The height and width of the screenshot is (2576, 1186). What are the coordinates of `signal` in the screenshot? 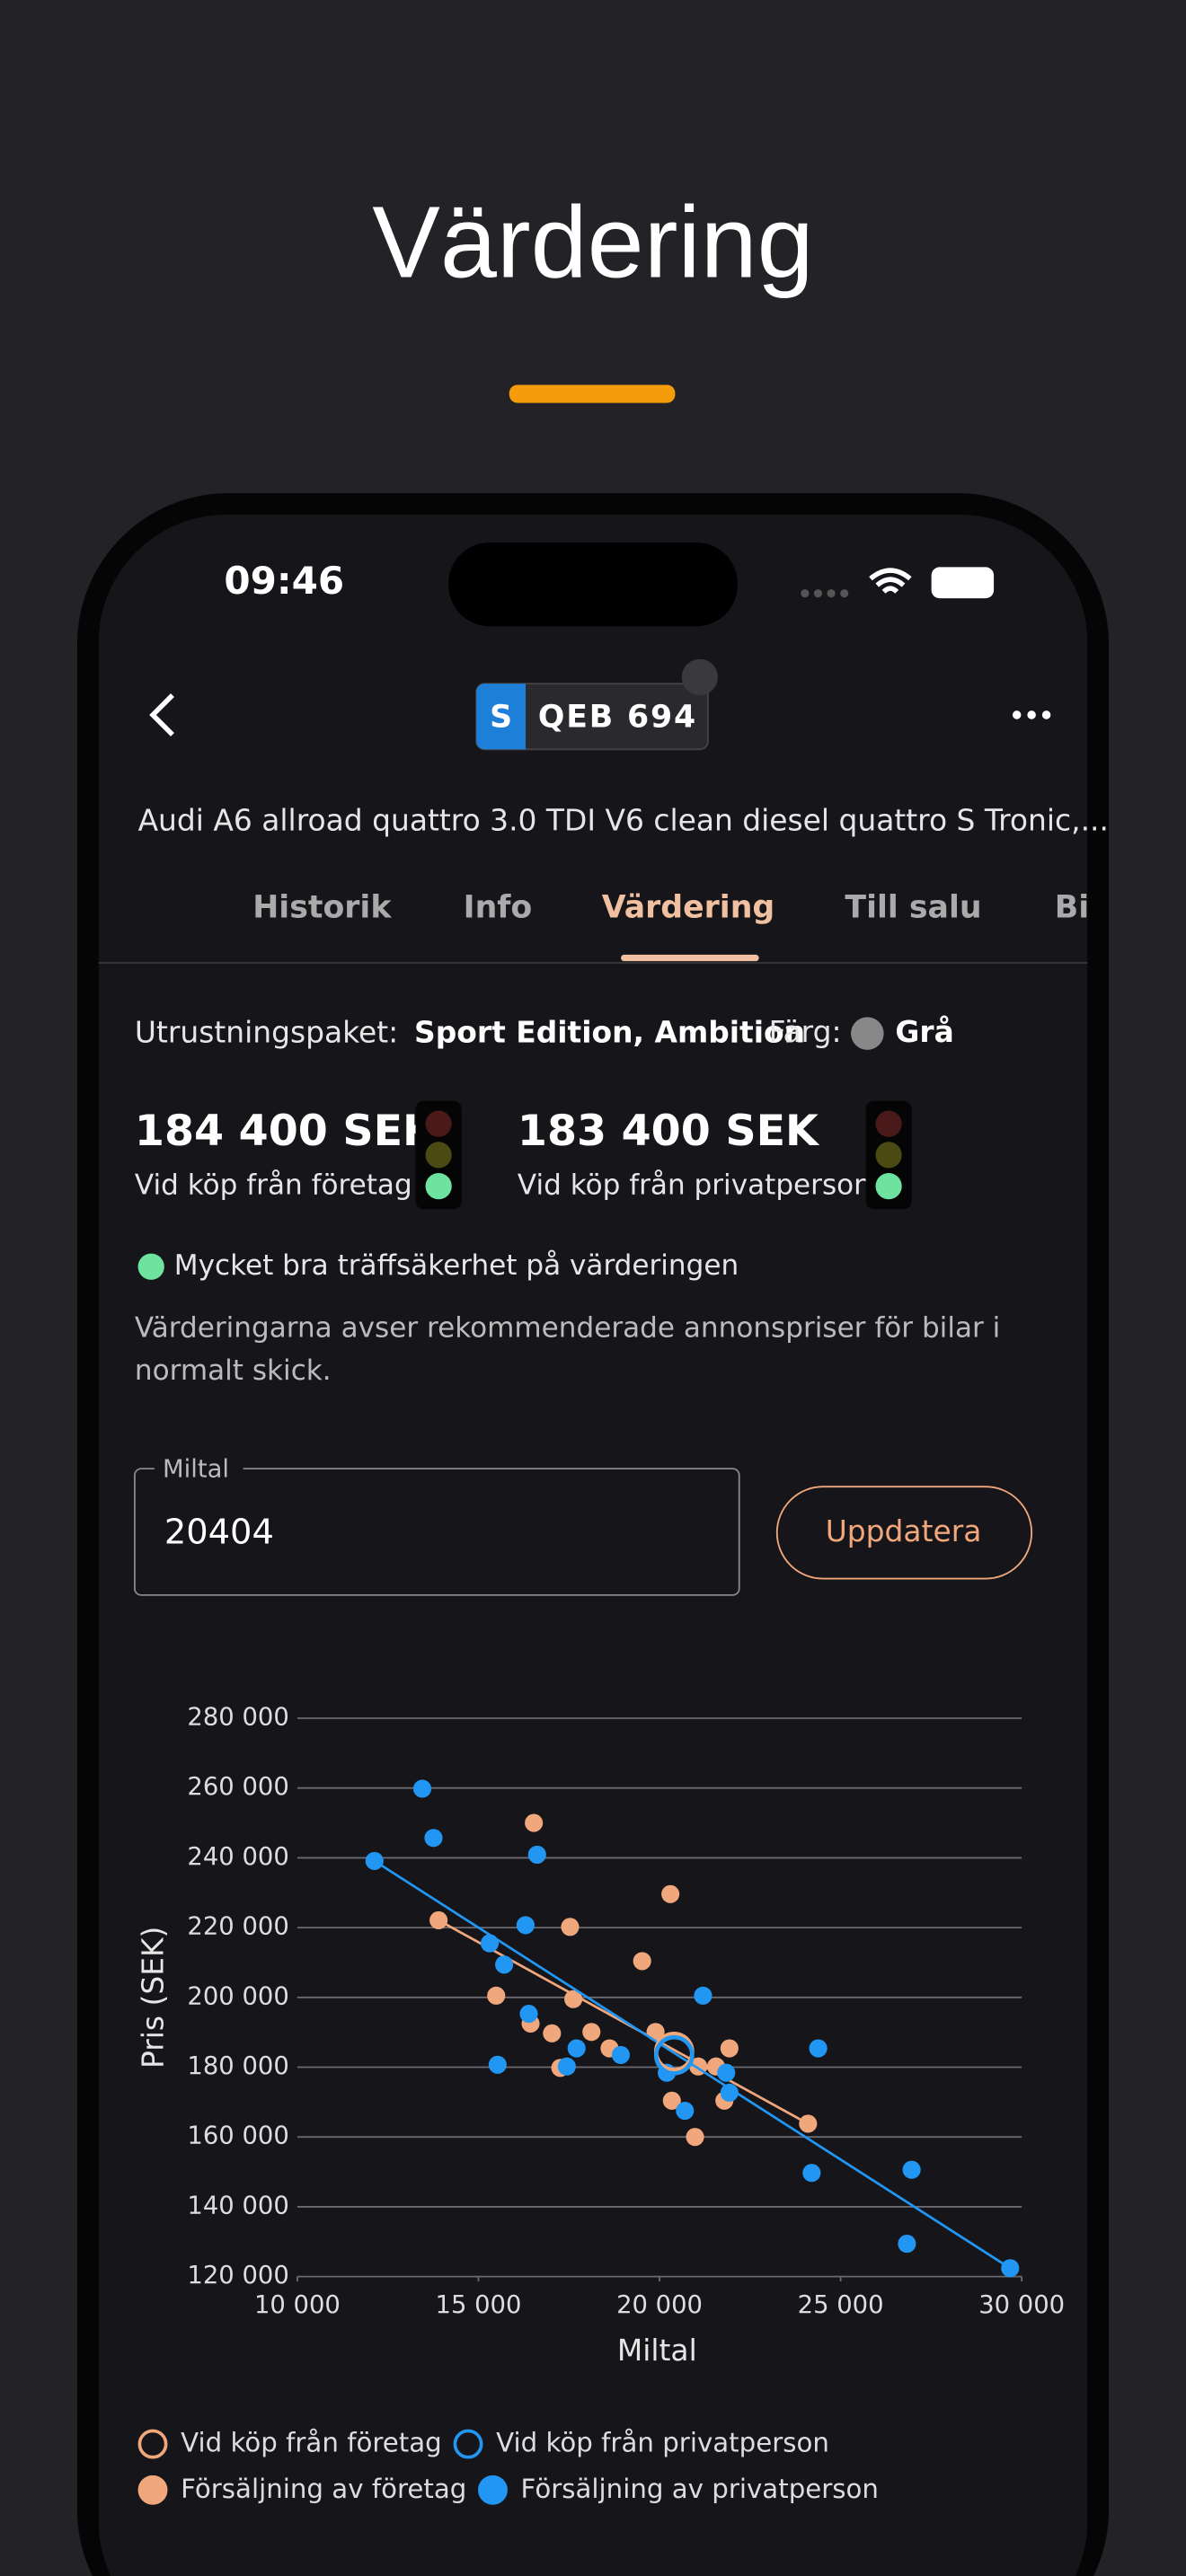 It's located at (825, 593).